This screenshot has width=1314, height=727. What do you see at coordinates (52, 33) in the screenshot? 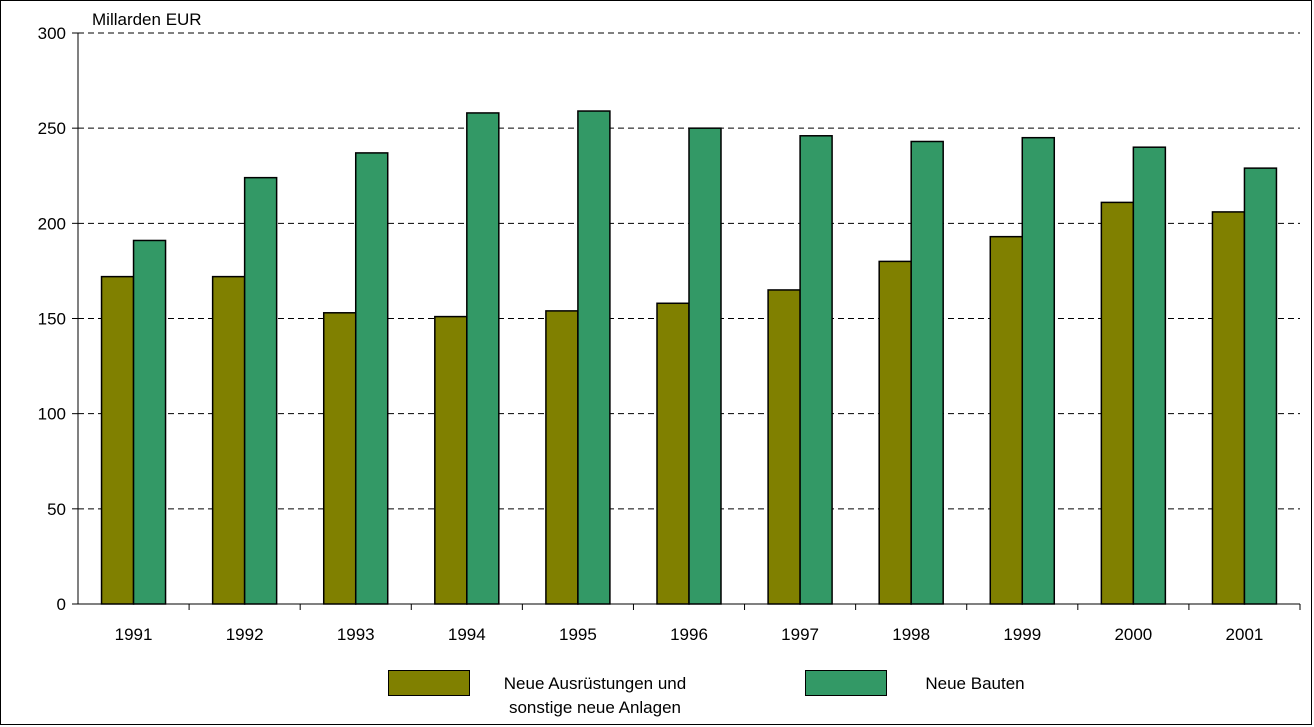
I see `y-tick-label: 300` at bounding box center [52, 33].